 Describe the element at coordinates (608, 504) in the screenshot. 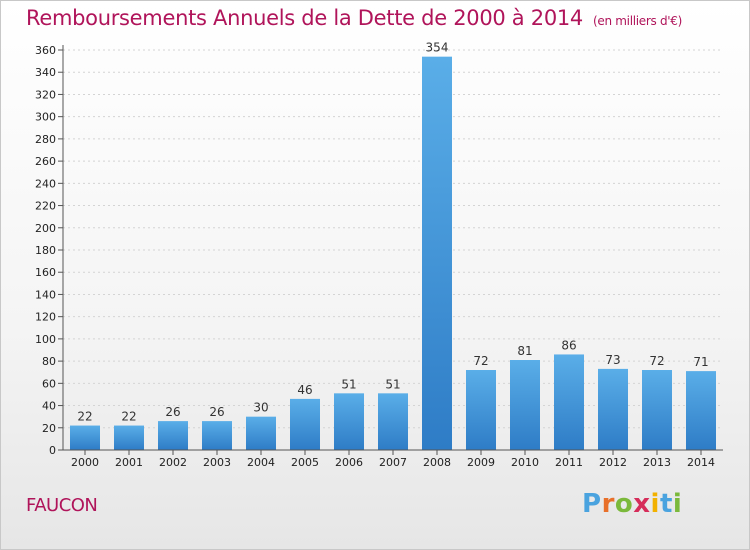

I see `logo-letter: r` at that location.